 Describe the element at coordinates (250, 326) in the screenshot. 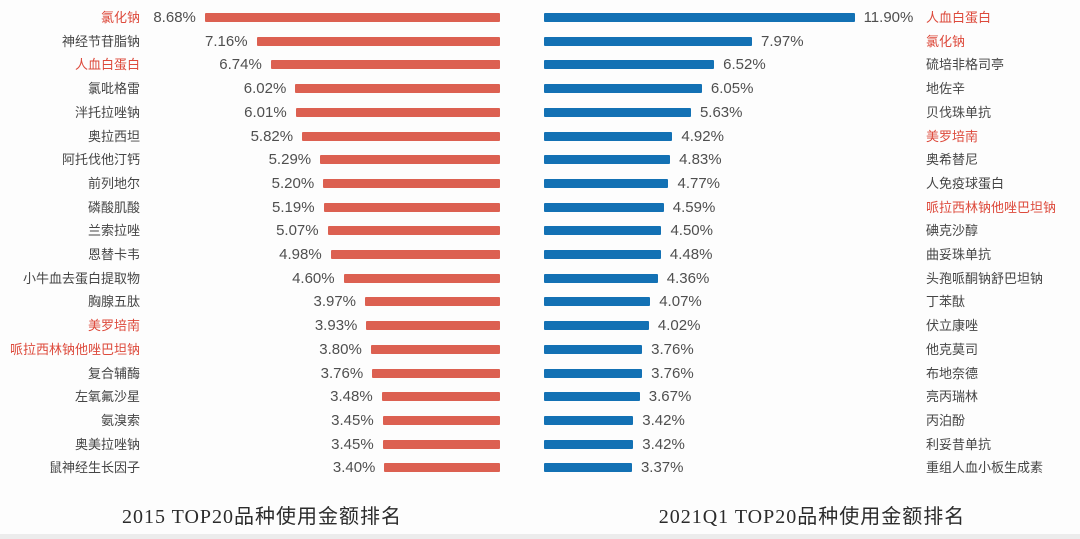

I see `chart-row: 美罗培南 3.93%` at that location.